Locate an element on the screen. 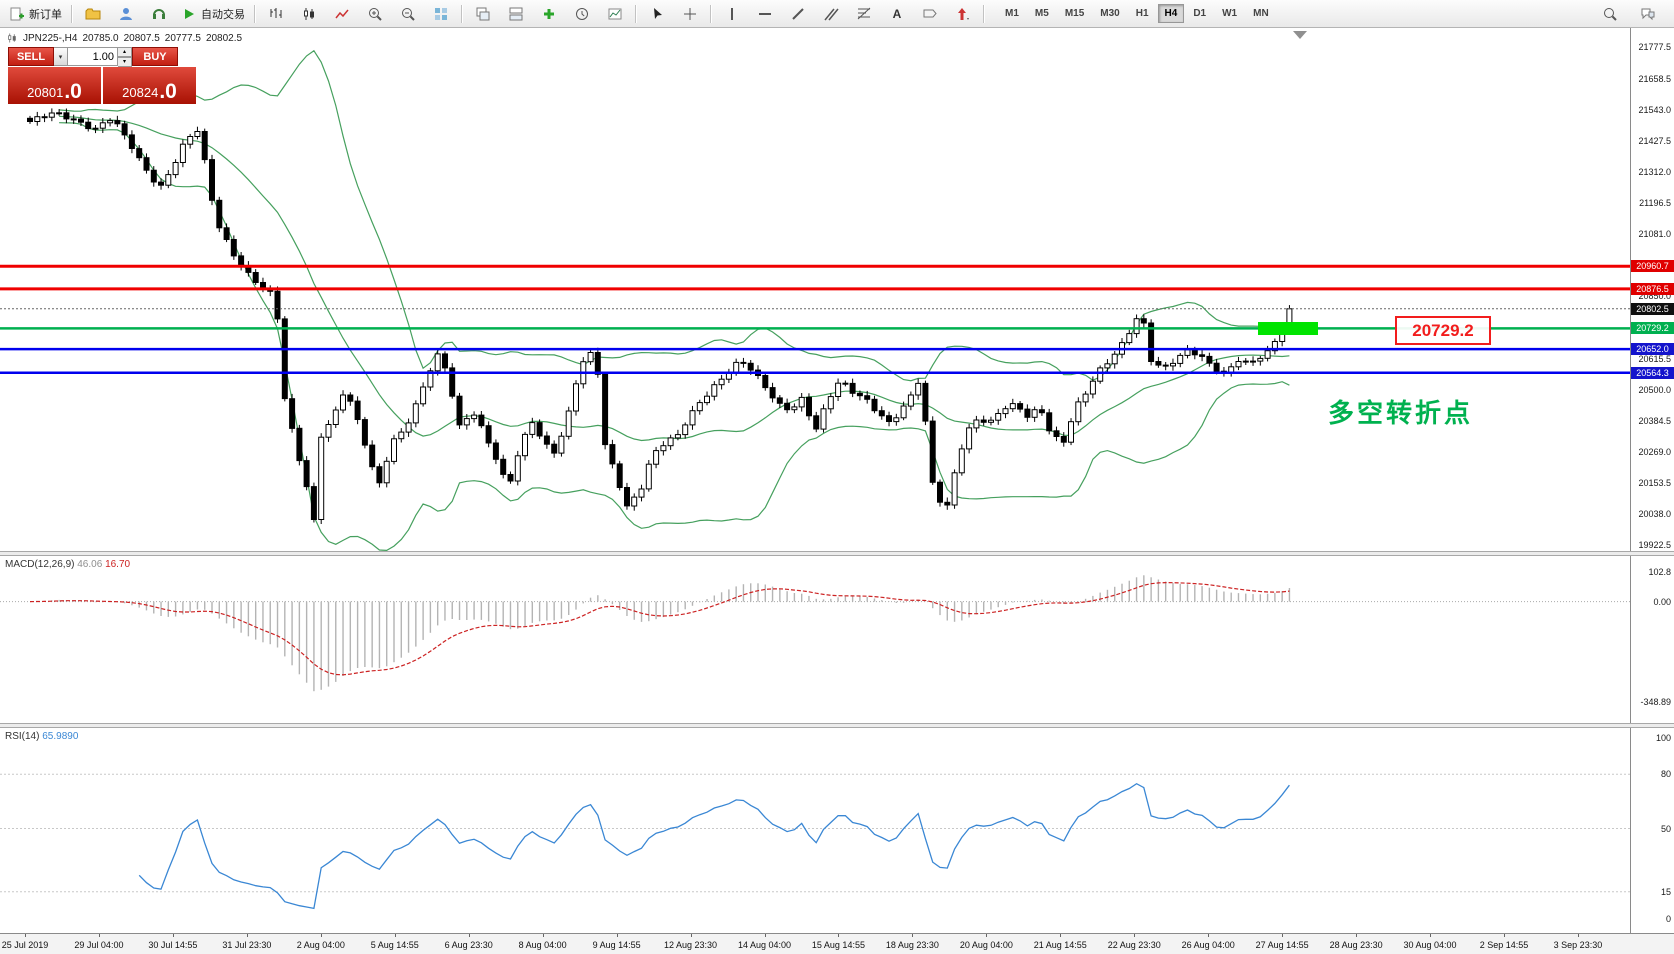 The image size is (1674, 954). price-axis-label: 21312.0 is located at coordinates (1654, 171).